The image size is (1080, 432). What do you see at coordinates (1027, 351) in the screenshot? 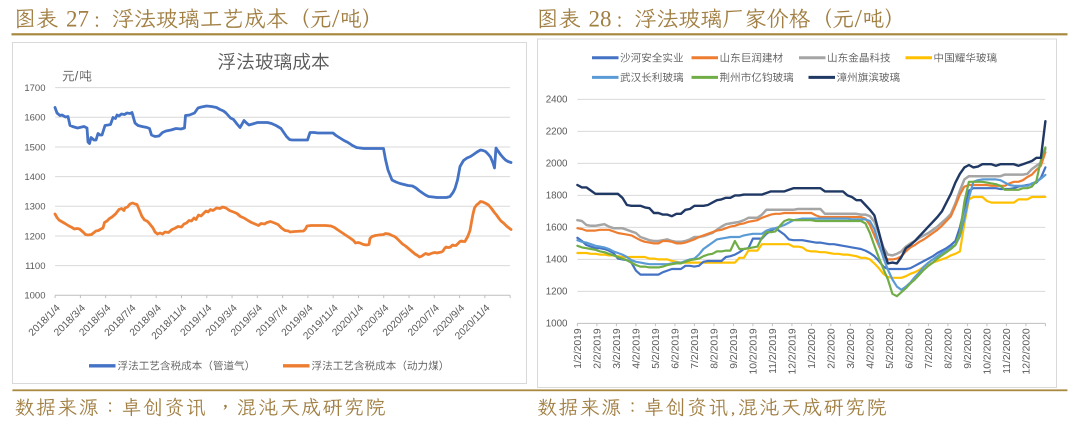
I see `svg-text: 12/2/2020` at bounding box center [1027, 351].